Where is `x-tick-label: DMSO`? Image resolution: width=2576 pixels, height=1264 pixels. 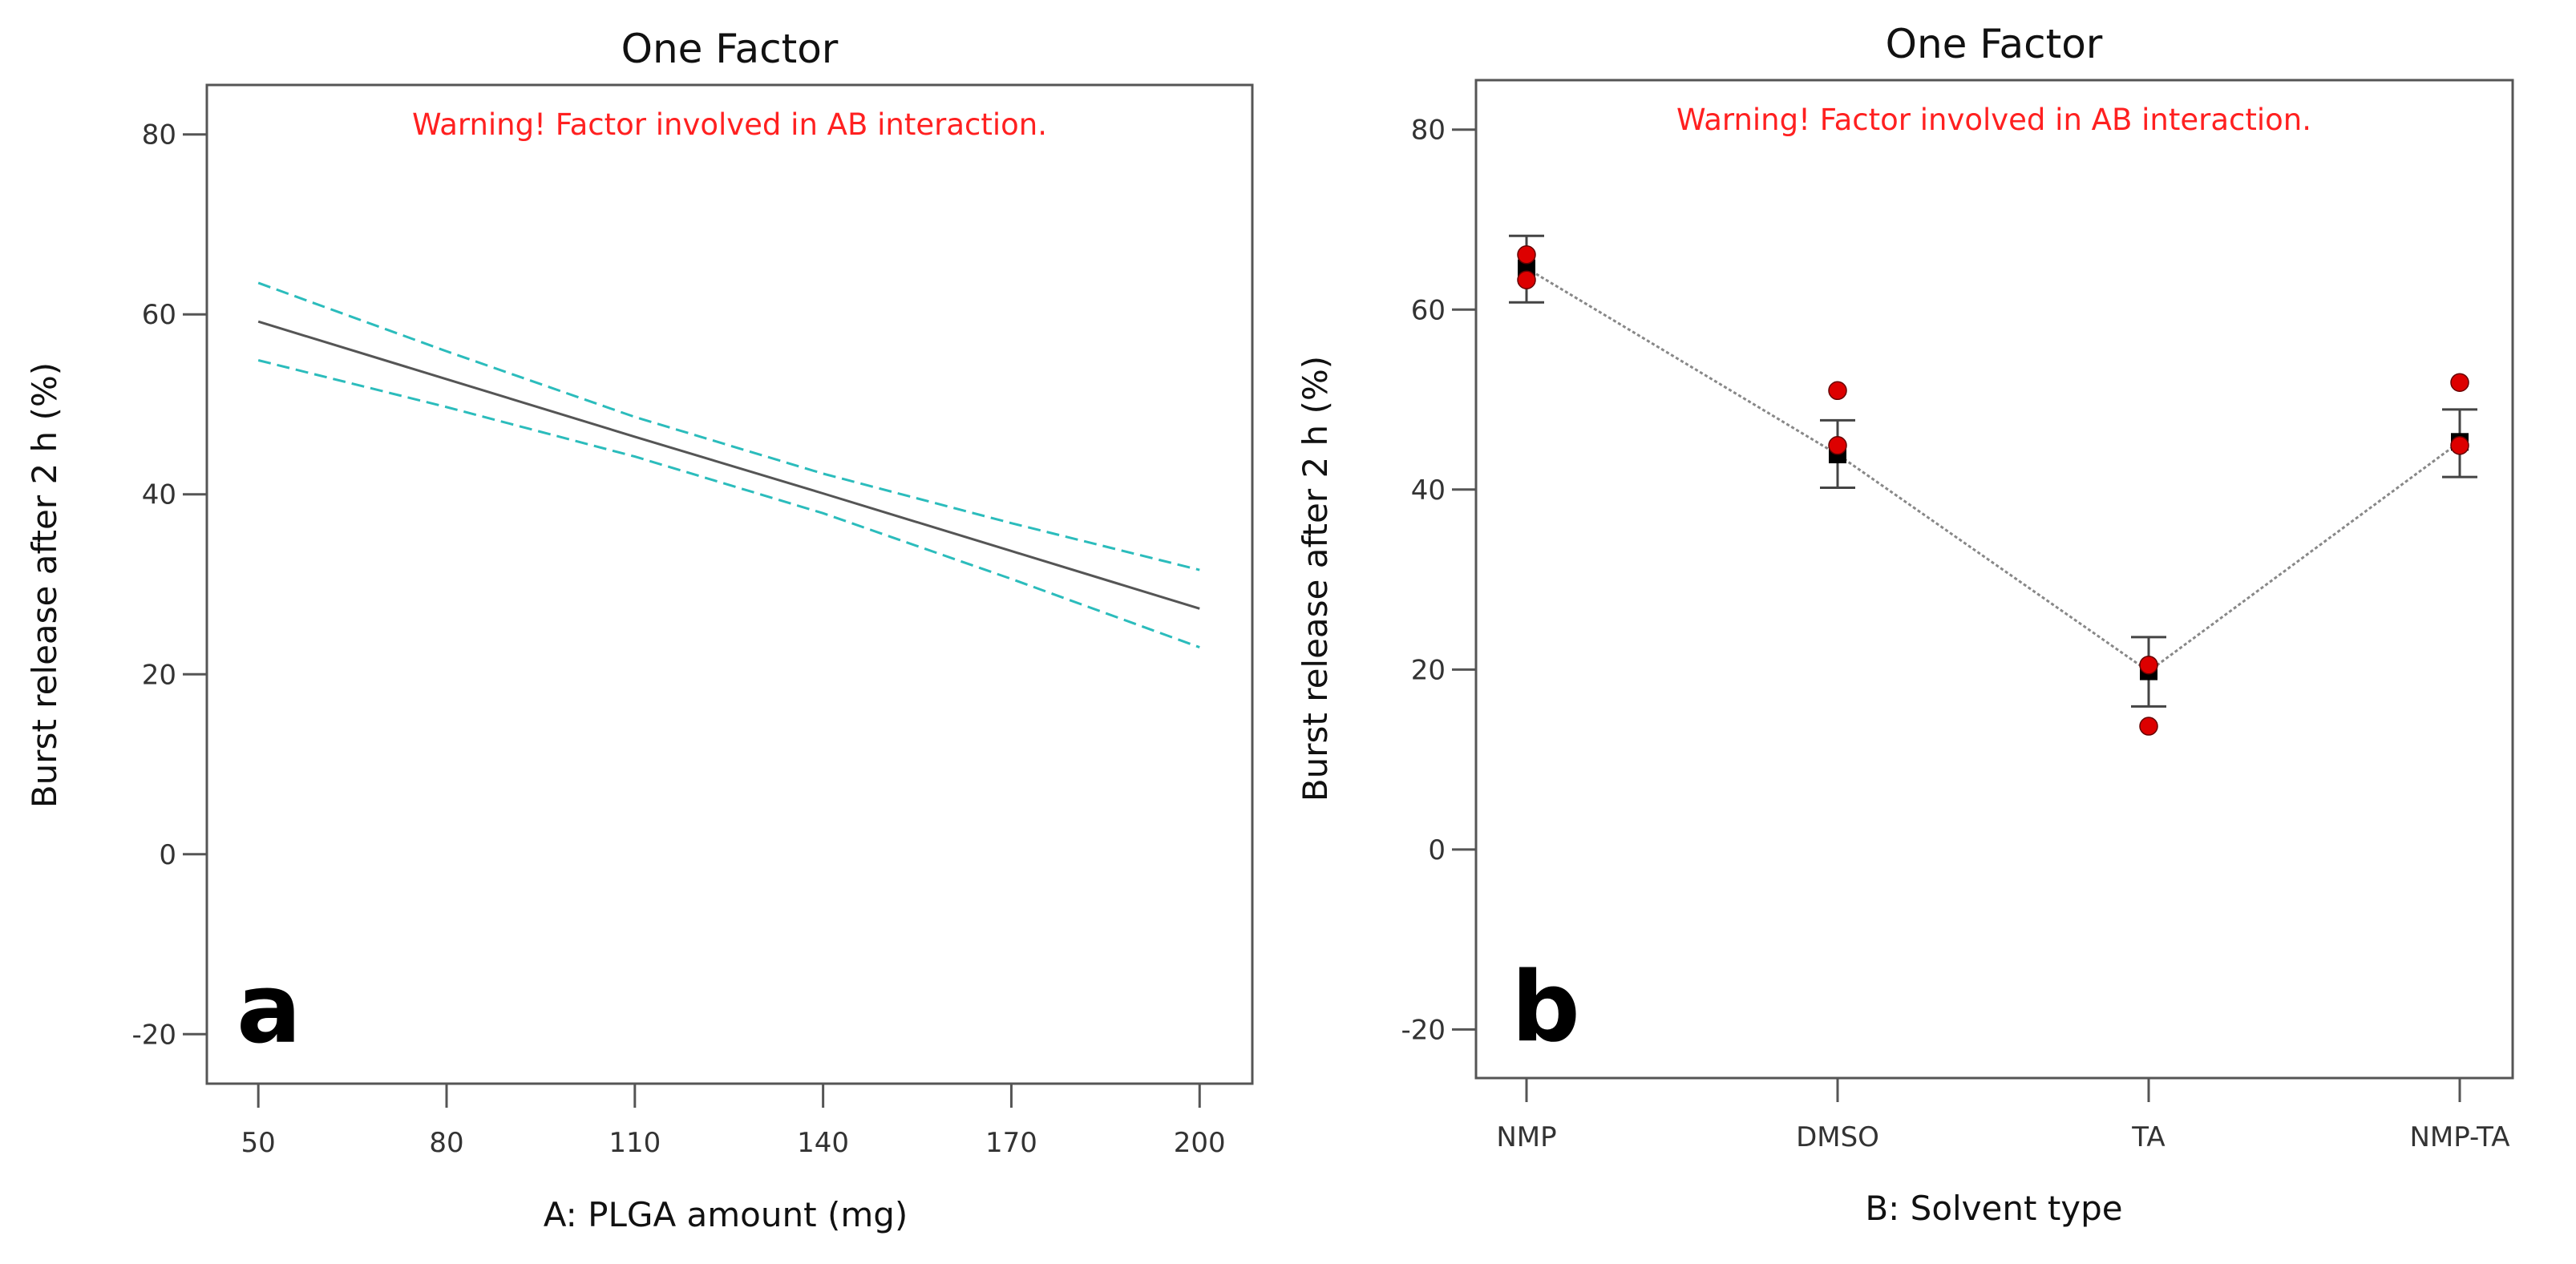 x-tick-label: DMSO is located at coordinates (1837, 1137).